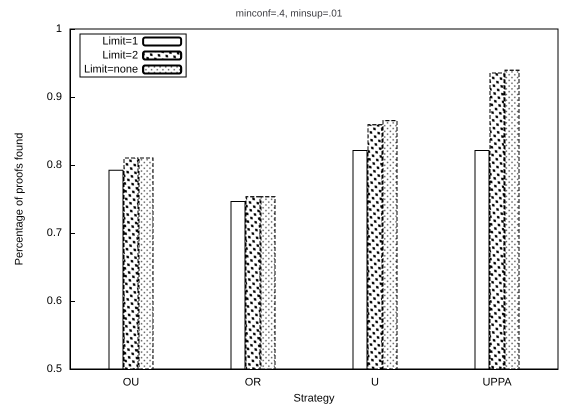 The height and width of the screenshot is (413, 578). Describe the element at coordinates (54, 233) in the screenshot. I see `y-tick-label: 0.7` at that location.